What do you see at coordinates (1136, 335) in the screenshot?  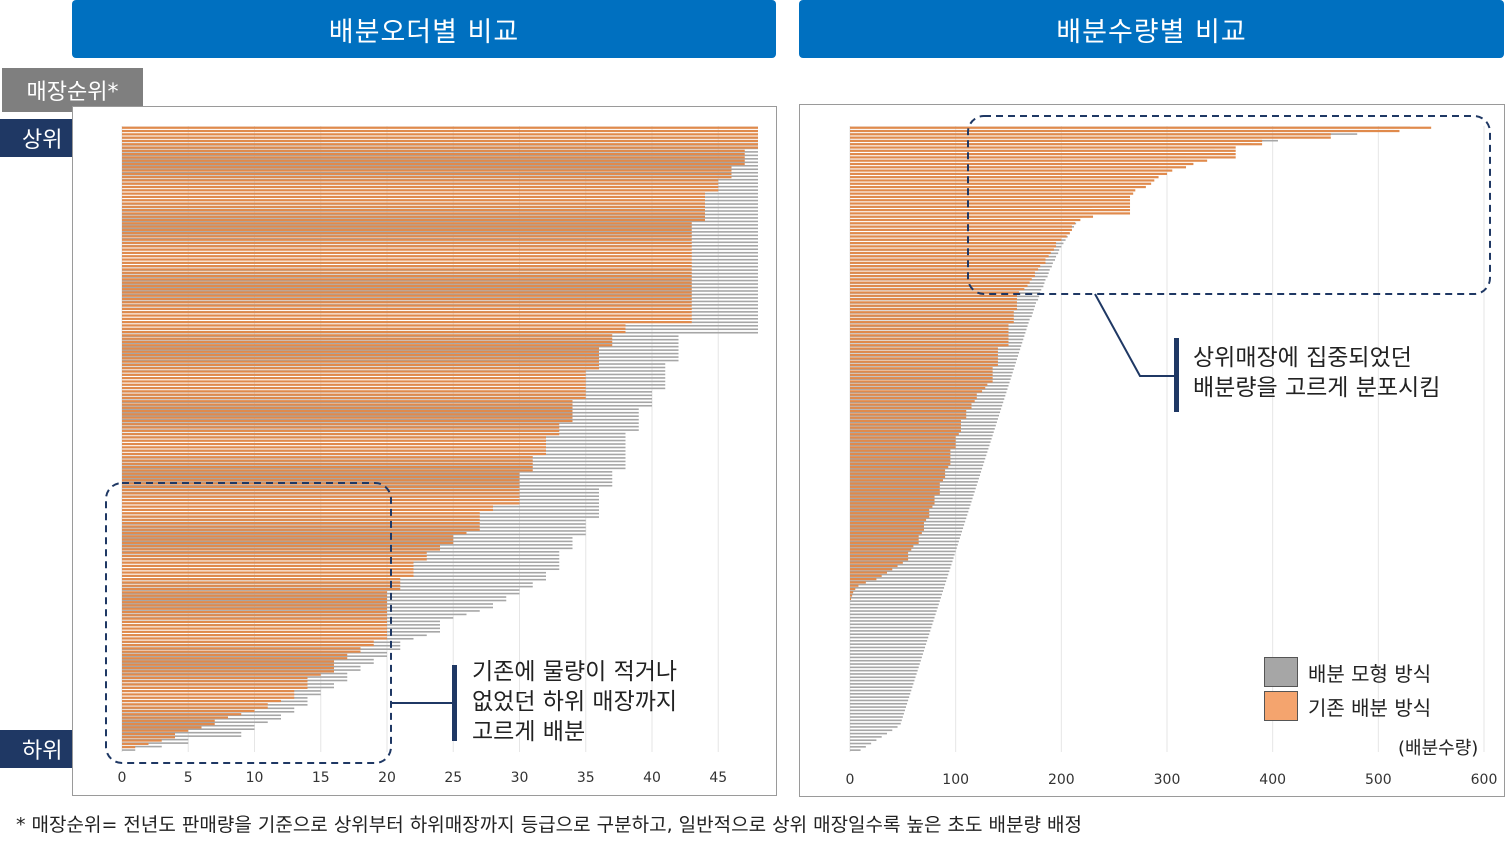 I see `right-callout-line` at bounding box center [1136, 335].